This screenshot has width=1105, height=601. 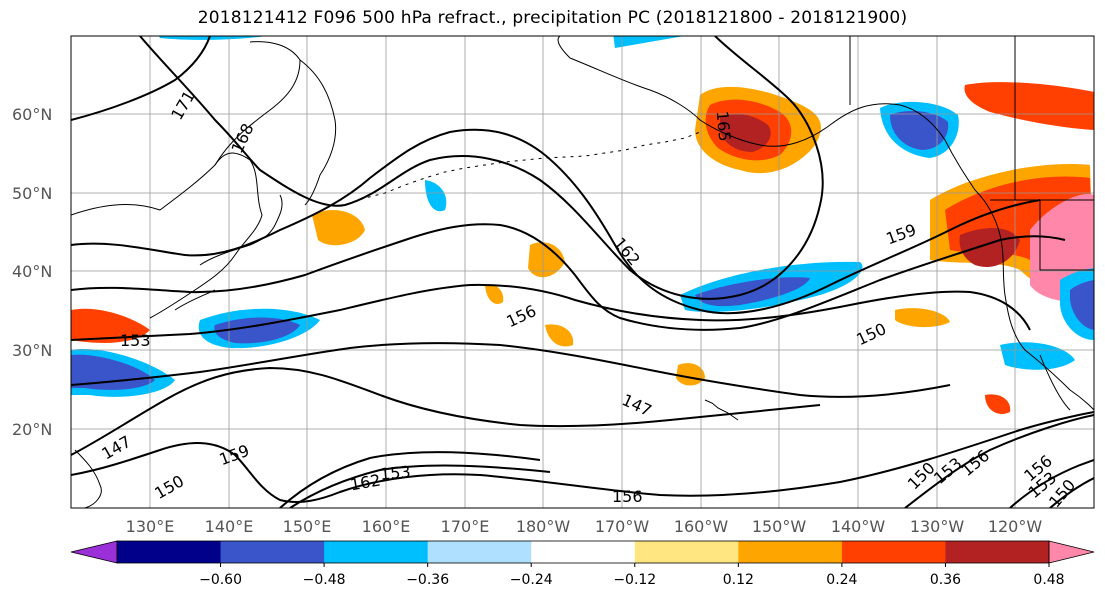 I want to click on colorbar-tick-label: −0.36, so click(x=427, y=580).